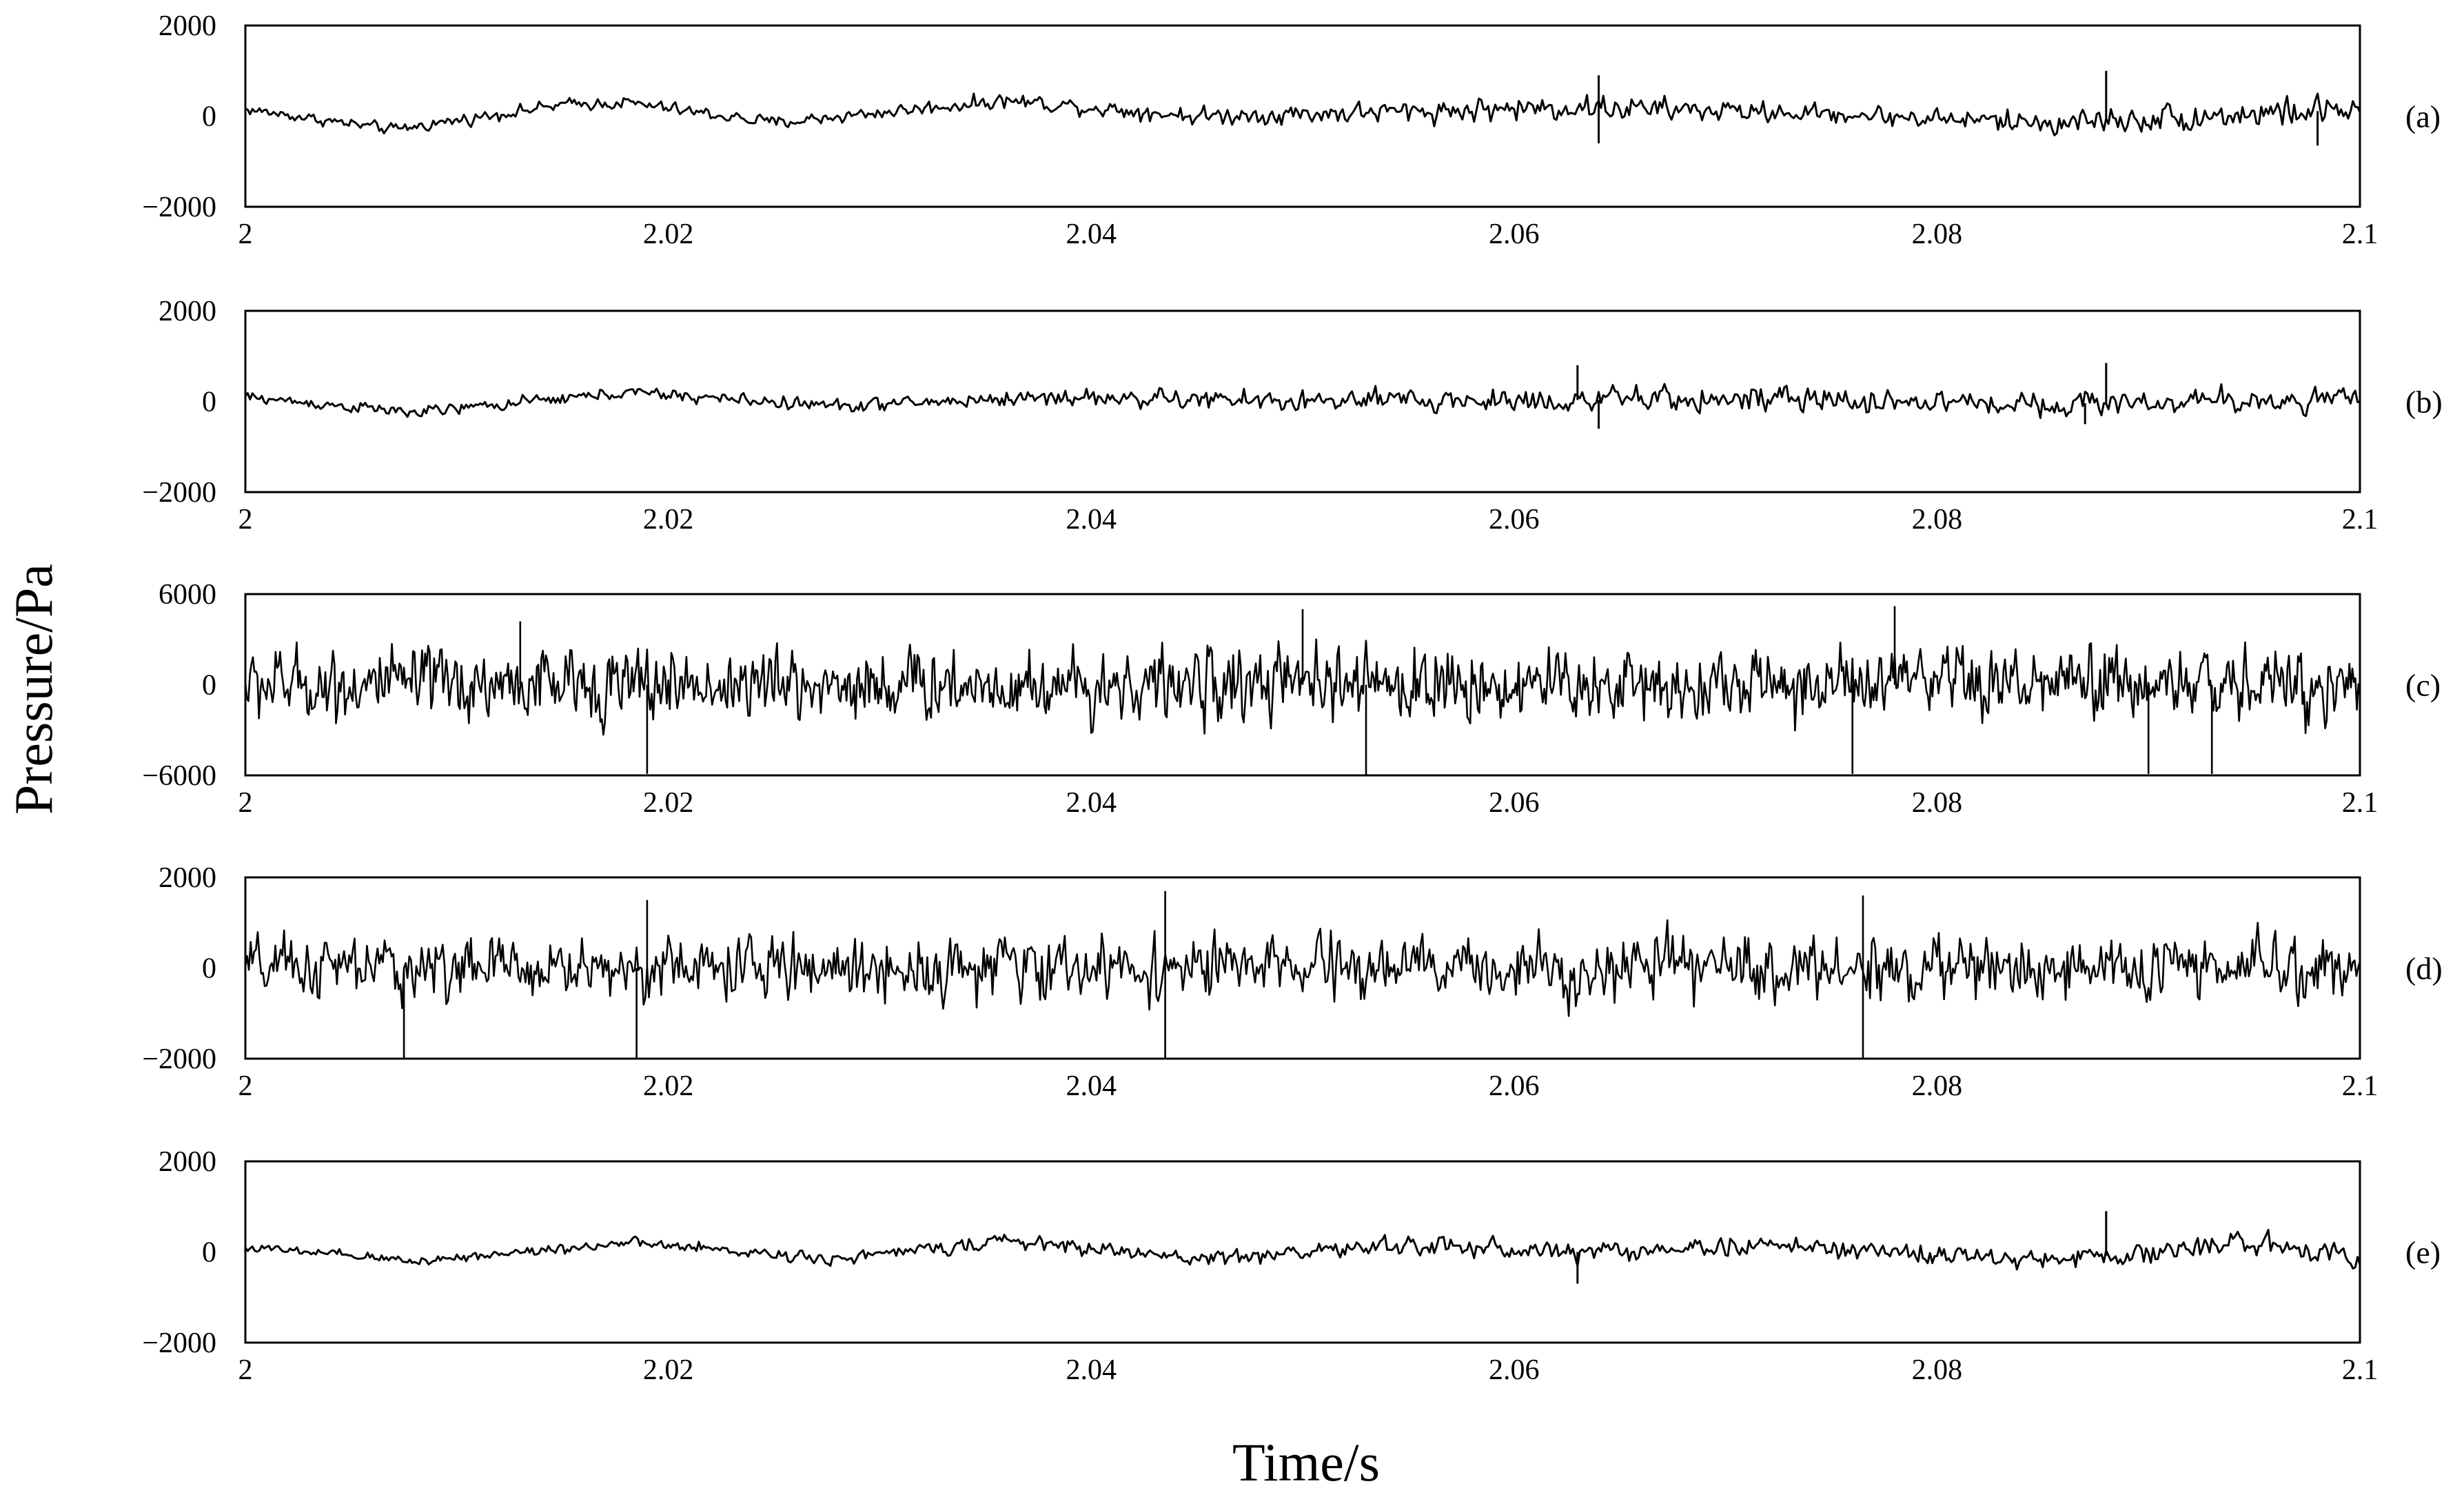 This screenshot has height=1497, width=2464. Describe the element at coordinates (187, 595) in the screenshot. I see `y-tick-label: 6000` at that location.